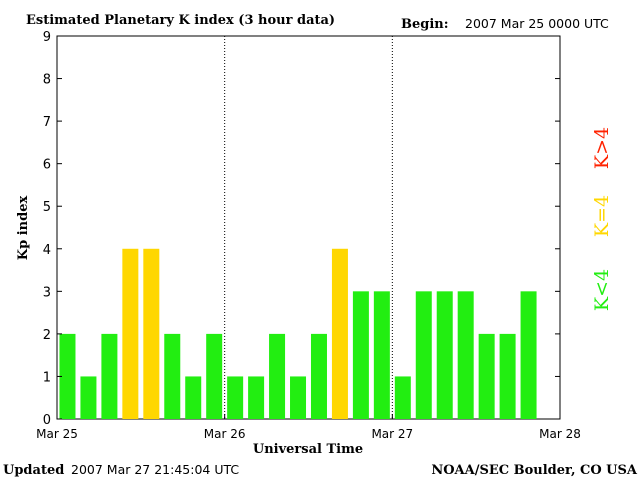 Image resolution: width=640 pixels, height=480 pixels. Describe the element at coordinates (308, 449) in the screenshot. I see `x-axis-label: Universal Time` at that location.